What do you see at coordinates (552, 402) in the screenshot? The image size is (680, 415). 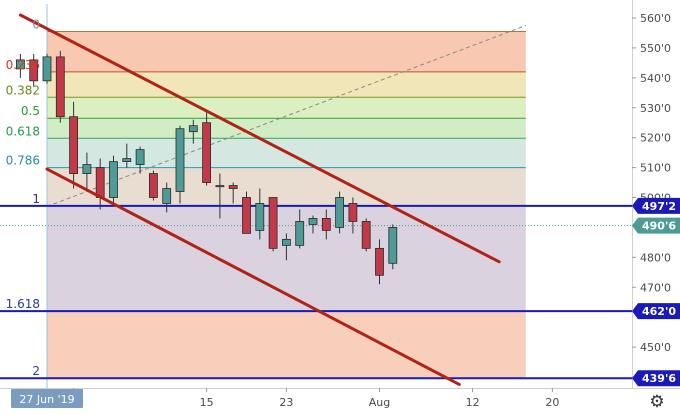 I see `time-tick-label: 20` at bounding box center [552, 402].